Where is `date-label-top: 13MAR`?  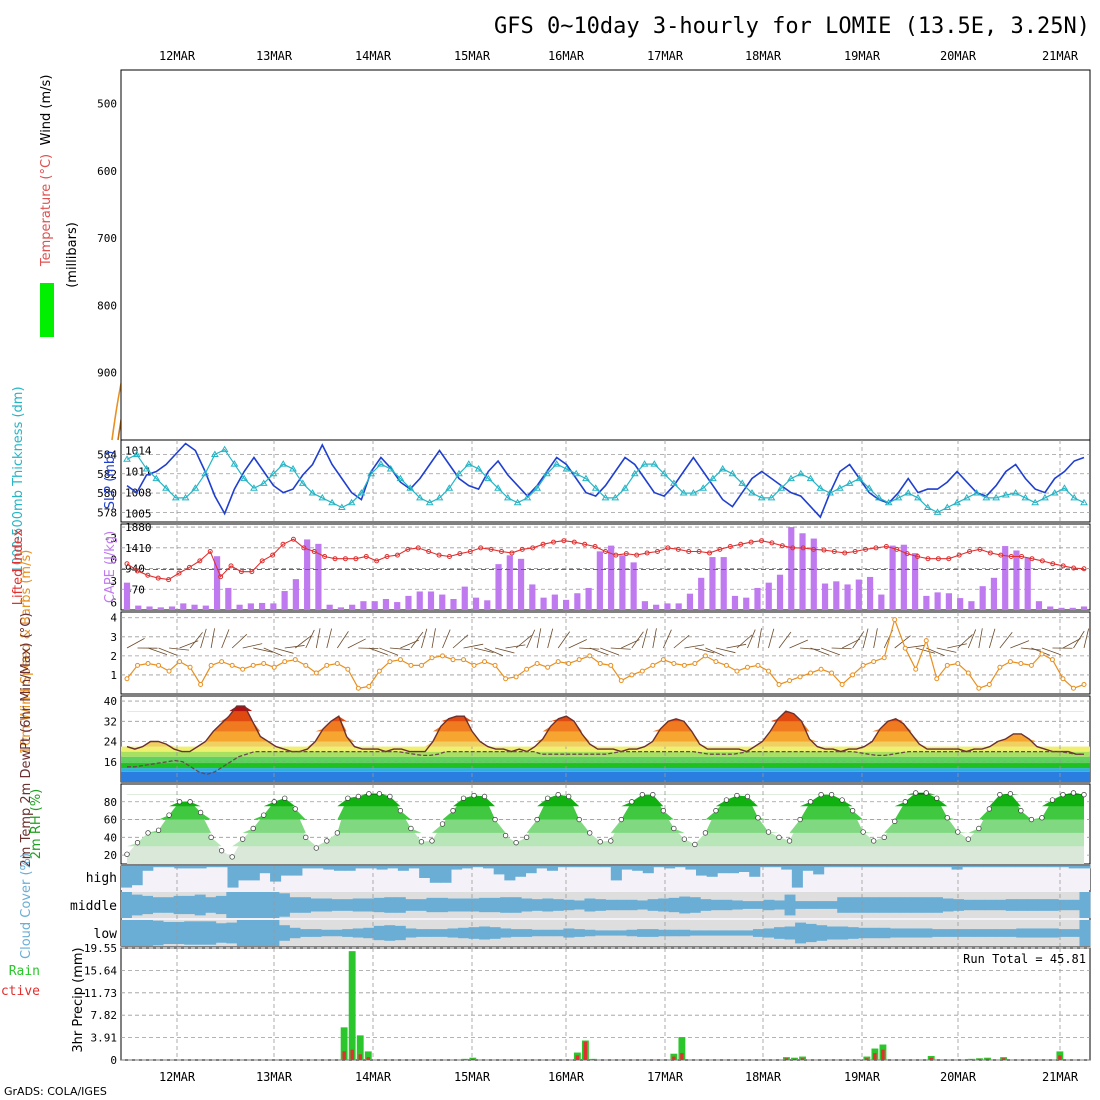 date-label-top: 13MAR is located at coordinates (274, 56).